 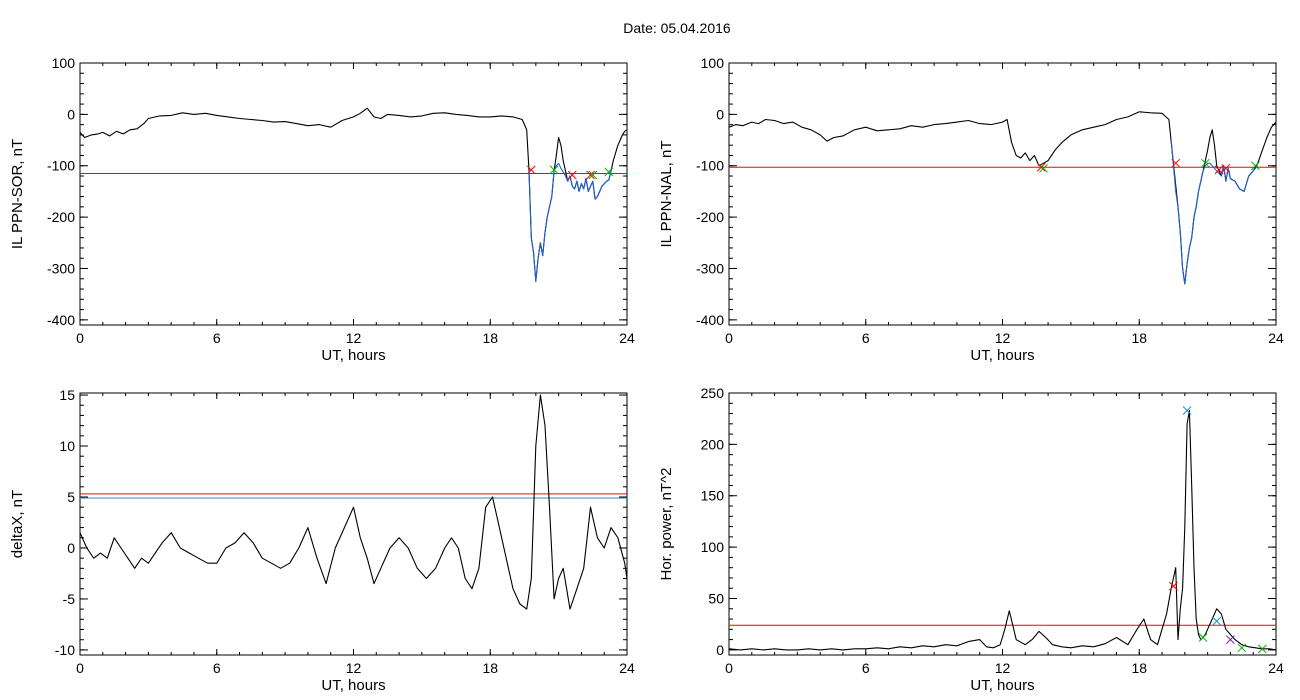 What do you see at coordinates (716, 598) in the screenshot?
I see `y-tick-label: 50` at bounding box center [716, 598].